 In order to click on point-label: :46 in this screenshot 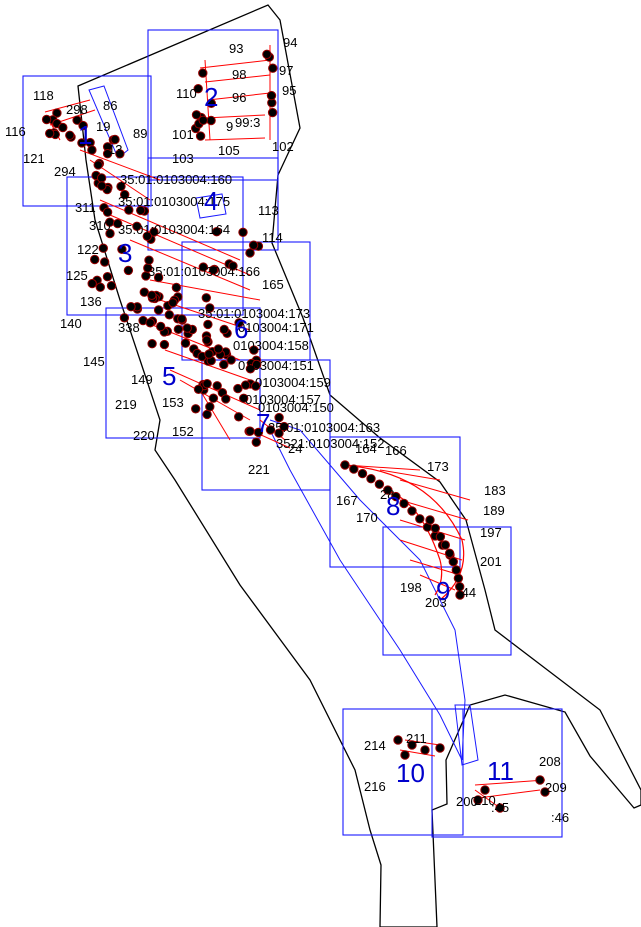, I will do `click(560, 817)`.